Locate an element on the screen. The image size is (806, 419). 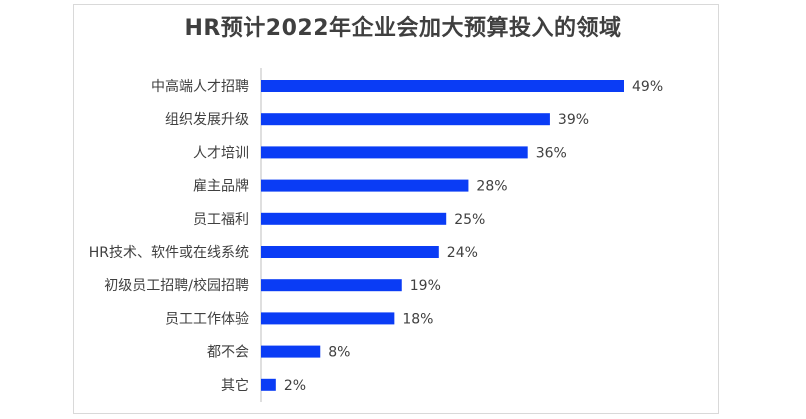
category-label: 员工福利 is located at coordinates (221, 220).